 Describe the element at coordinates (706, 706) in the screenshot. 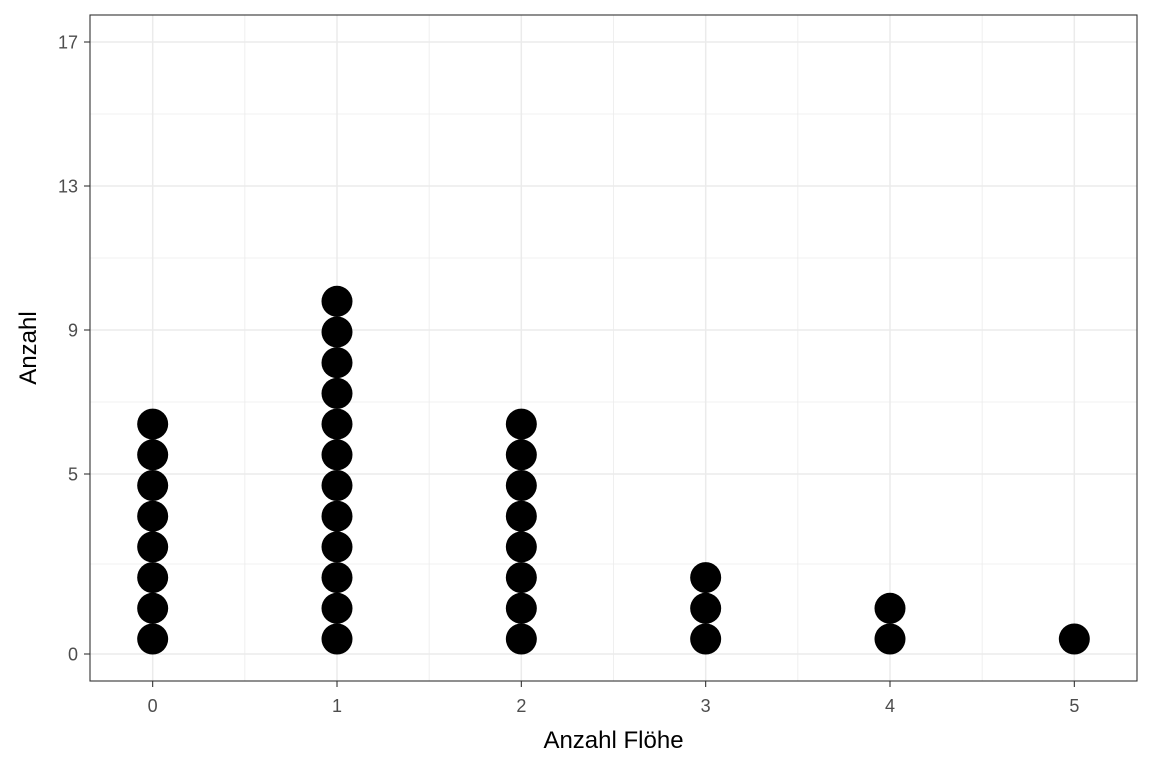

I see `x-tick-label: 3` at that location.